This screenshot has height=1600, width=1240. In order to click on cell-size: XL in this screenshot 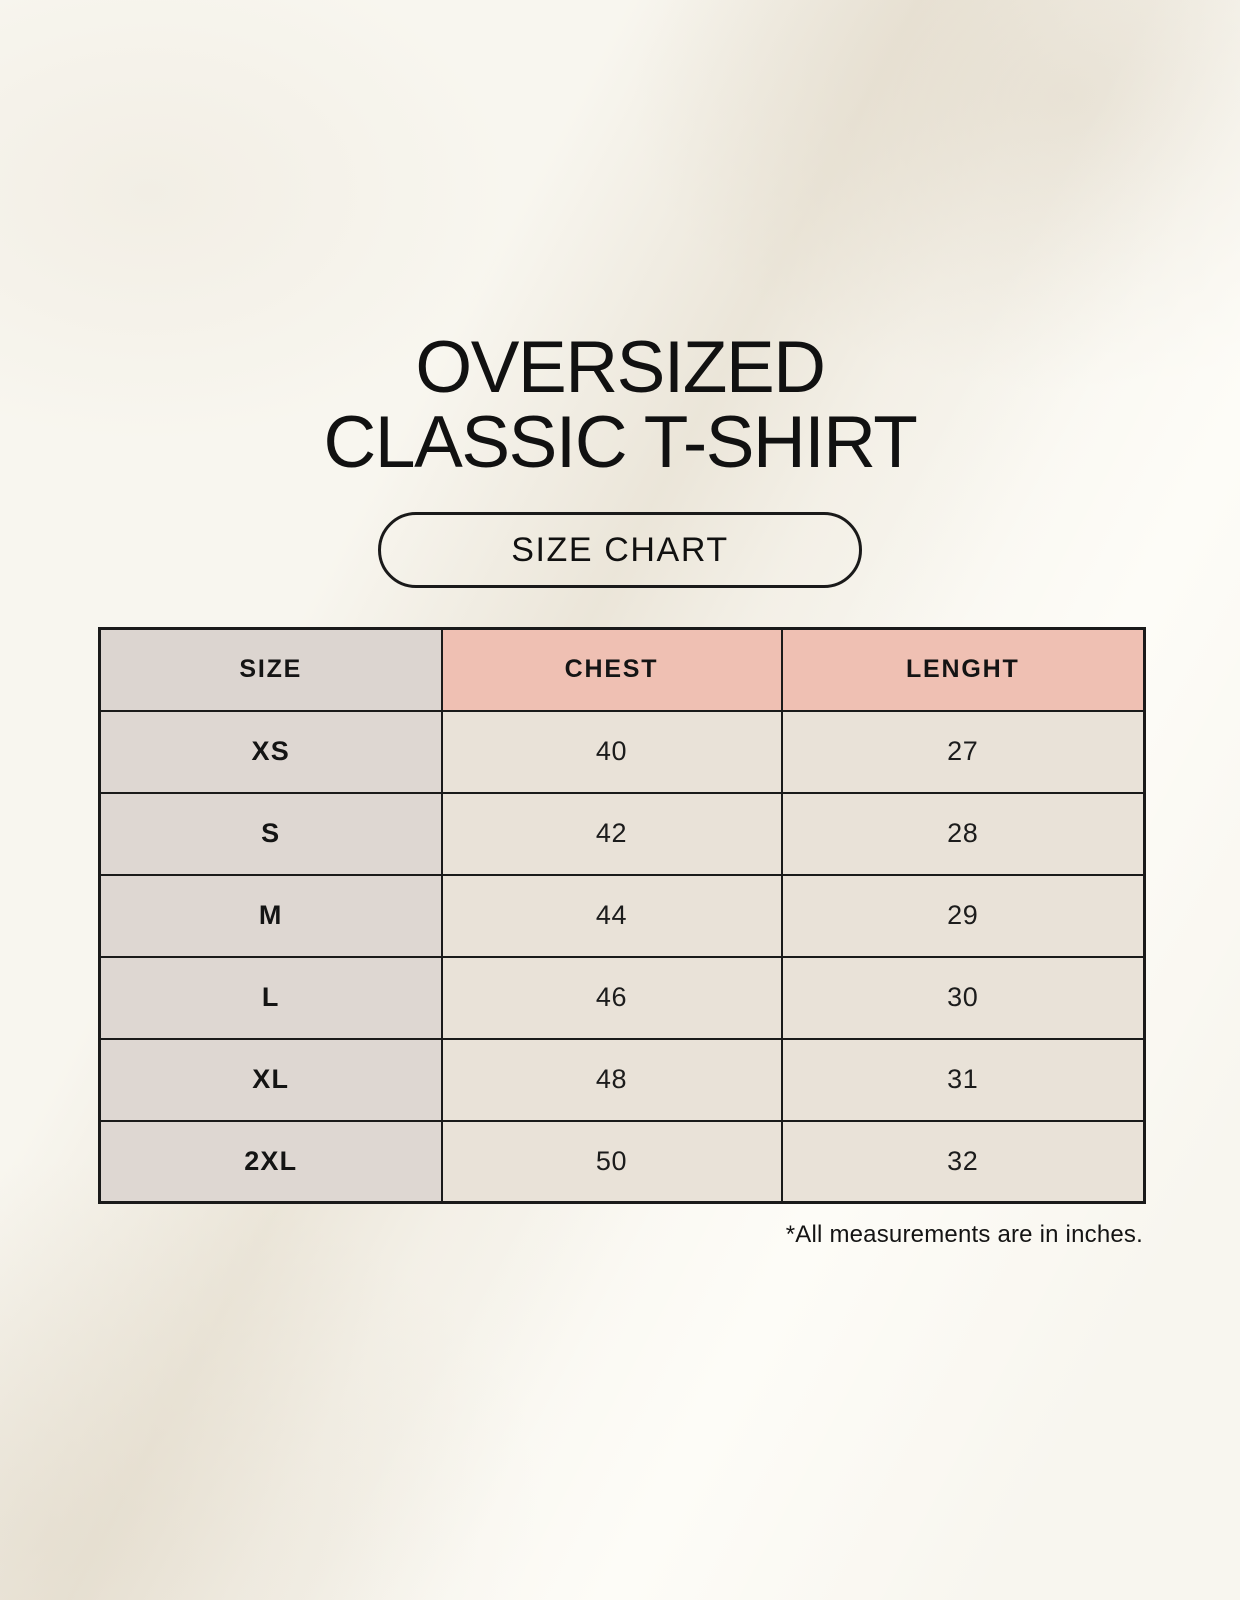, I will do `click(270, 1079)`.